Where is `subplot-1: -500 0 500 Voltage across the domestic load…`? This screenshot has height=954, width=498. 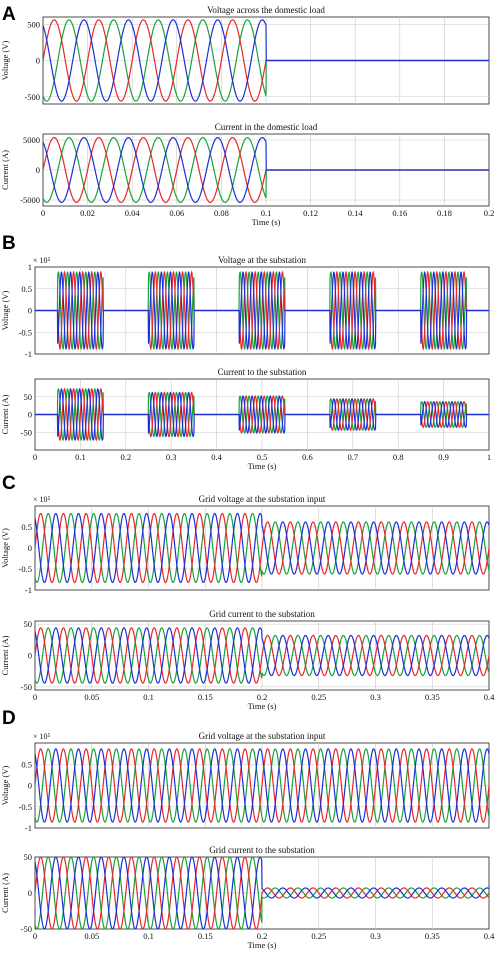 subplot-1: -500 0 500 Voltage across the domestic load… is located at coordinates (245, 55).